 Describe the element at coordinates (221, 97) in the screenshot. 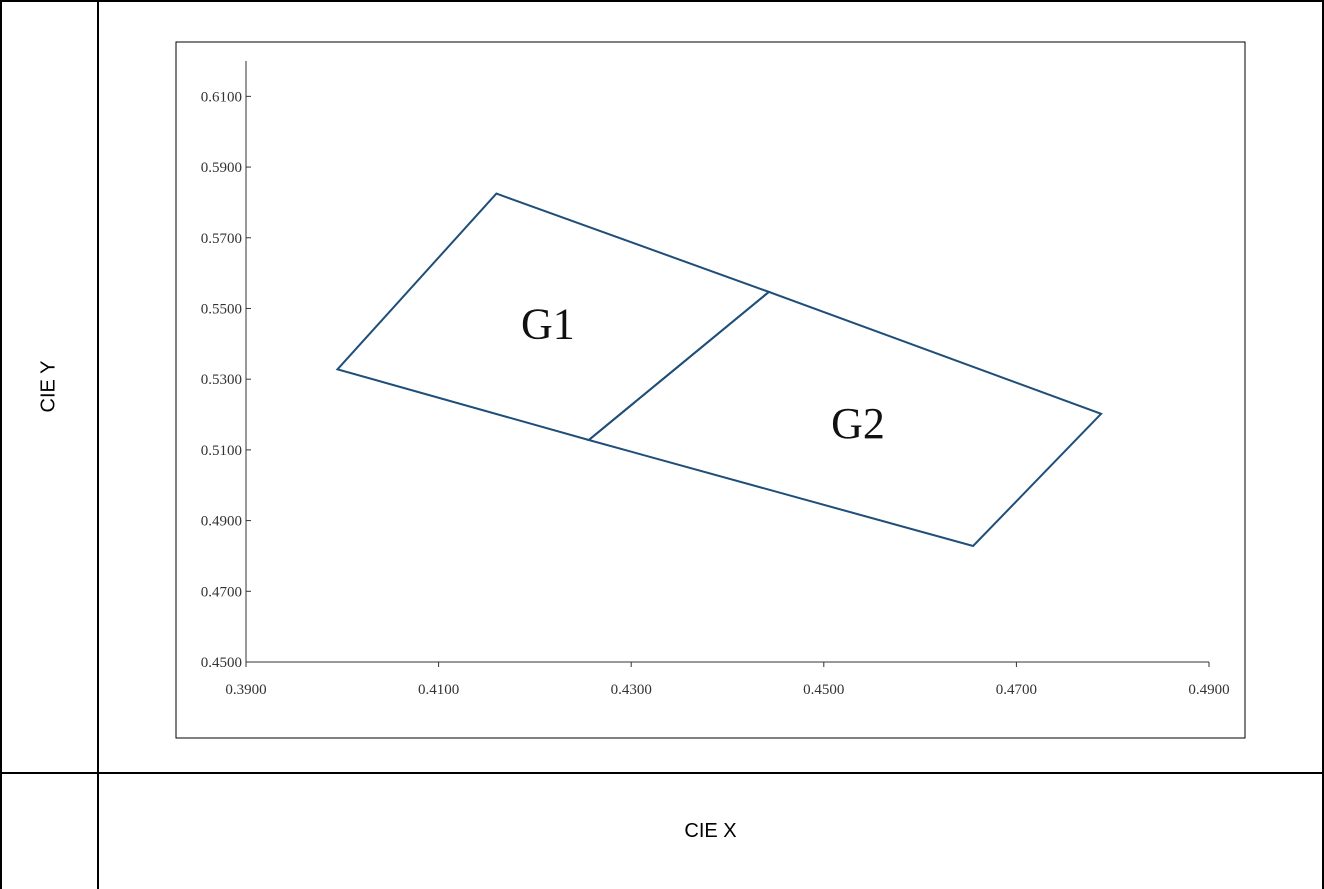

I see `y-tick-label: 0.6100` at that location.